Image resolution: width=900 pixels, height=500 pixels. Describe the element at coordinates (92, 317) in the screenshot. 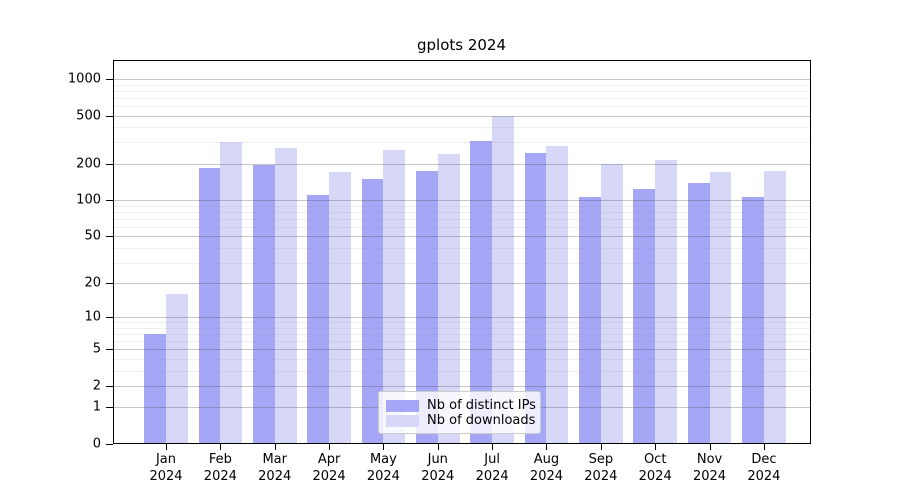

I see `y-tick-label-10: 10` at that location.